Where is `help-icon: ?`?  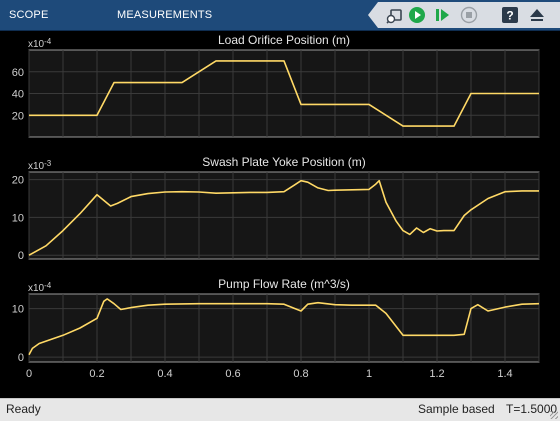
help-icon: ? is located at coordinates (510, 15).